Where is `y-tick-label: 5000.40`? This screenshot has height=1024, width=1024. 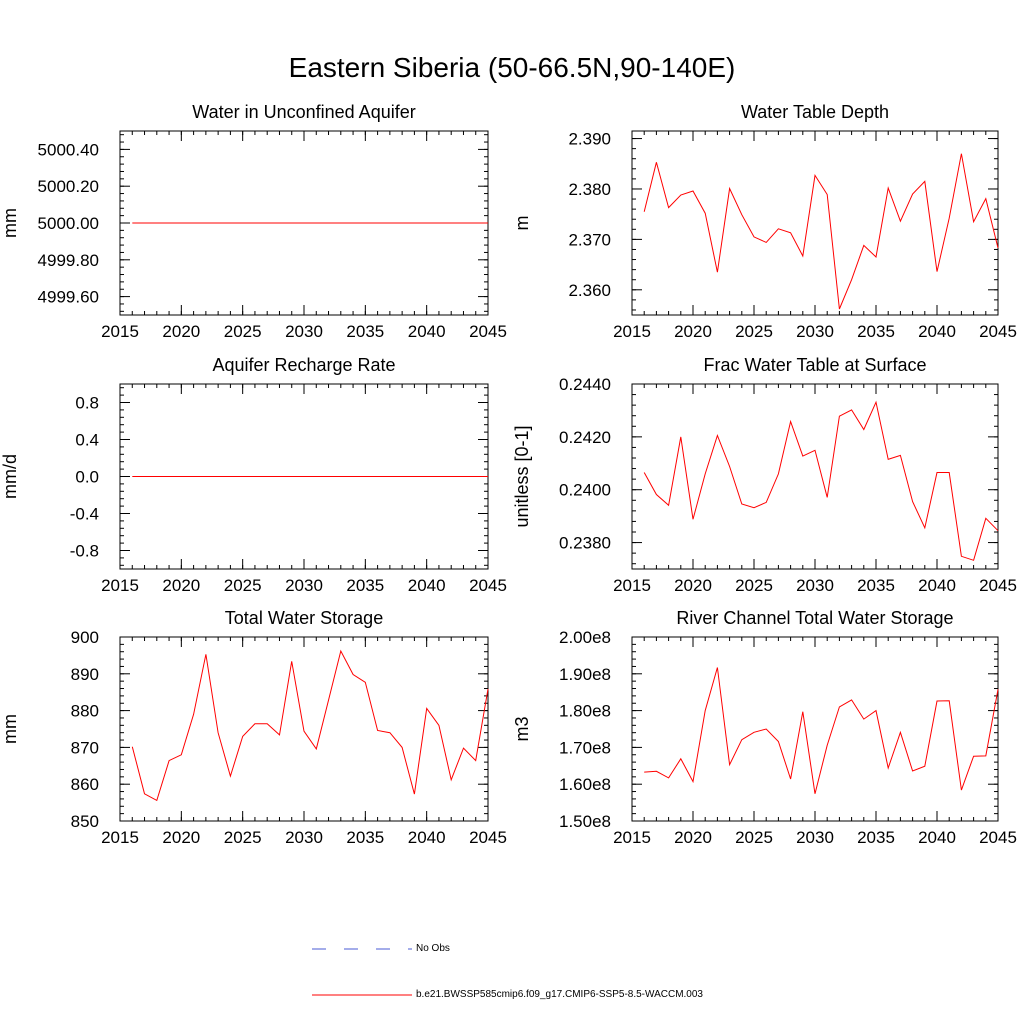
y-tick-label: 5000.40 is located at coordinates (68, 149).